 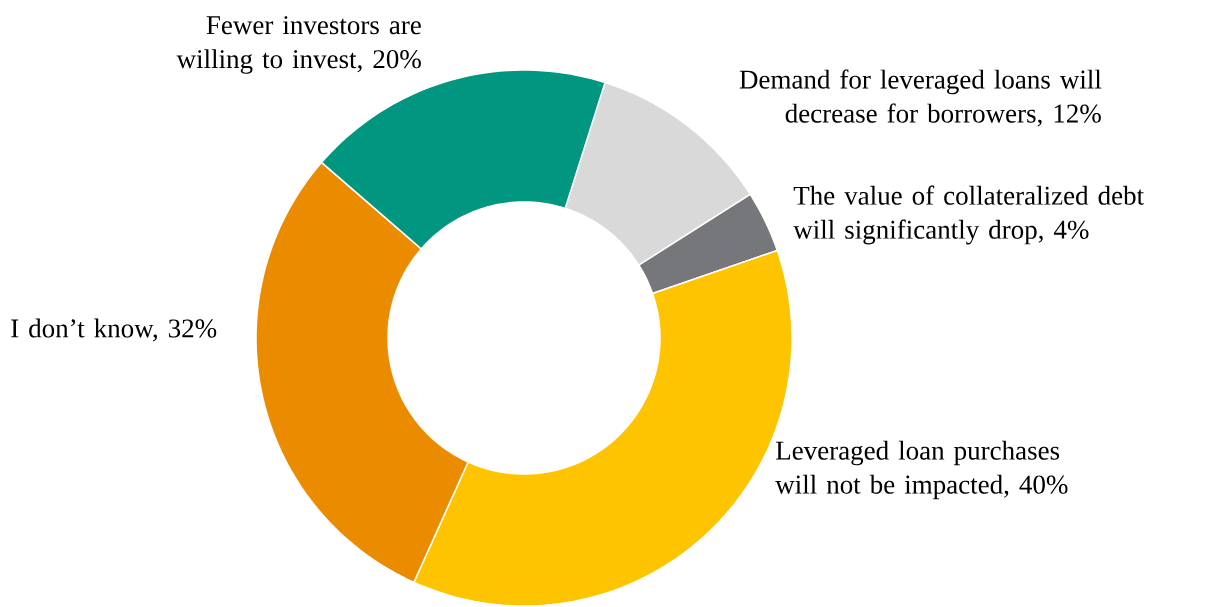 I want to click on slice-label: The value of collateralized debt will significantly drop, 4%, so click(x=968, y=215).